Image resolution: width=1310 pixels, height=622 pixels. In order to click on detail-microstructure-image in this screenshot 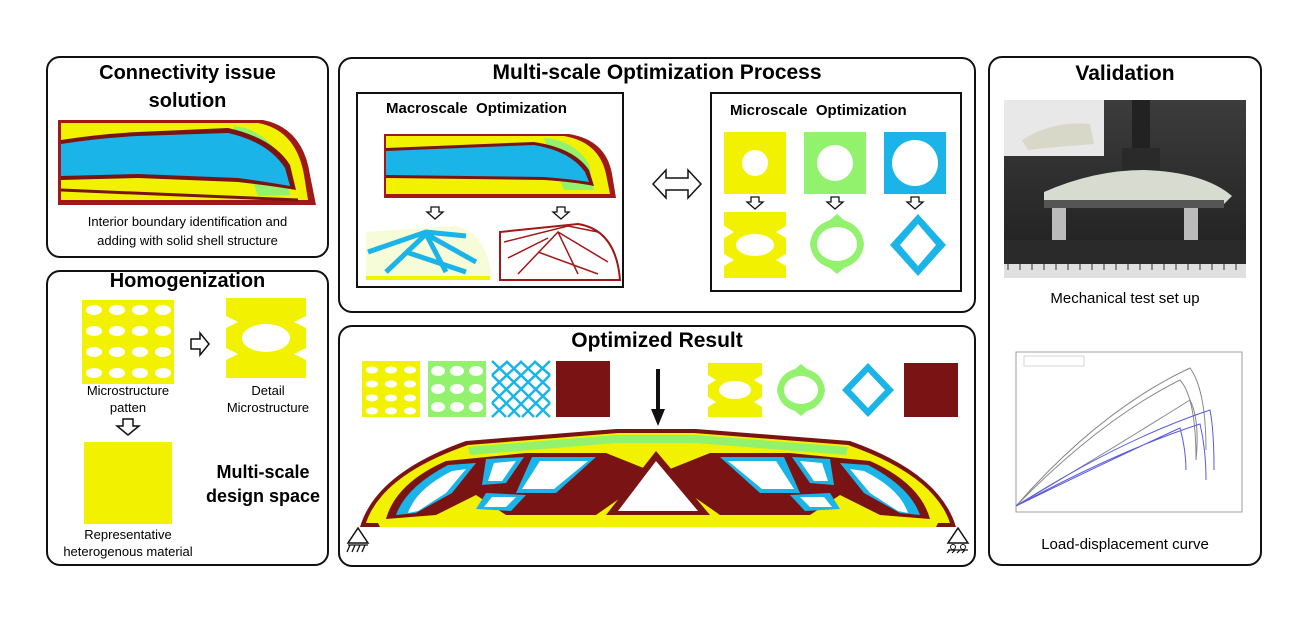, I will do `click(266, 338)`.